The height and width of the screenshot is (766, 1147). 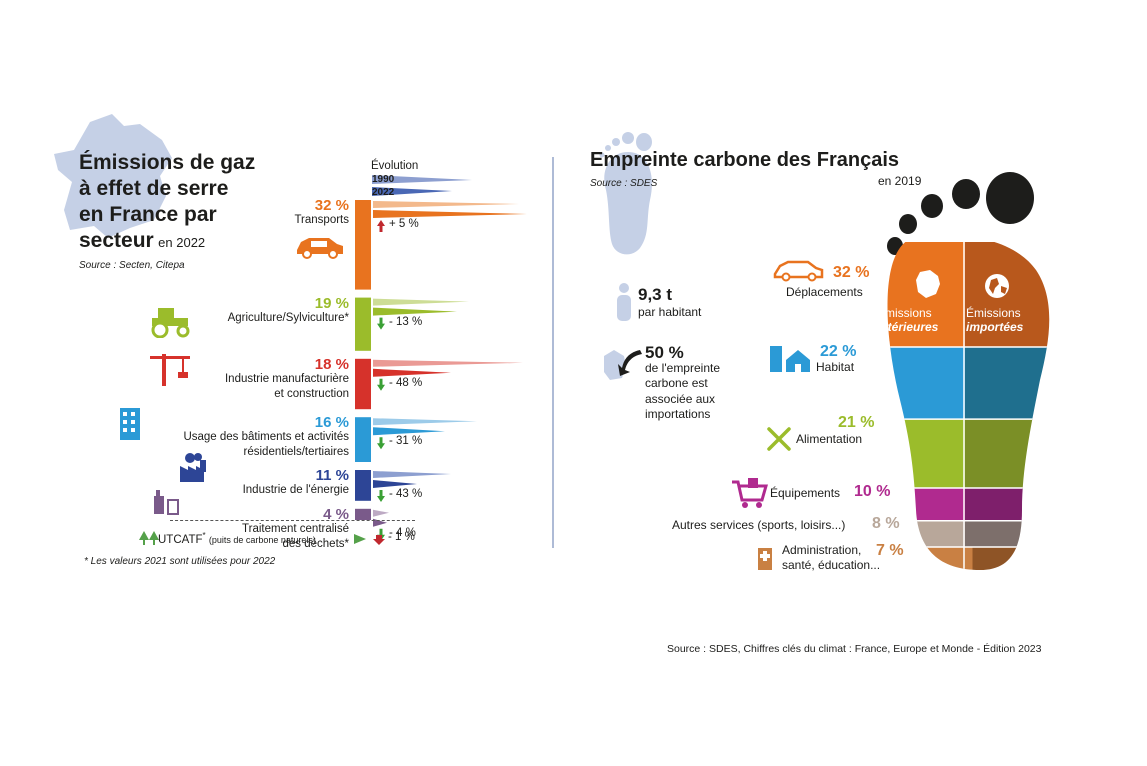 I want to click on left-title-line-3: en France par, so click(x=148, y=214).